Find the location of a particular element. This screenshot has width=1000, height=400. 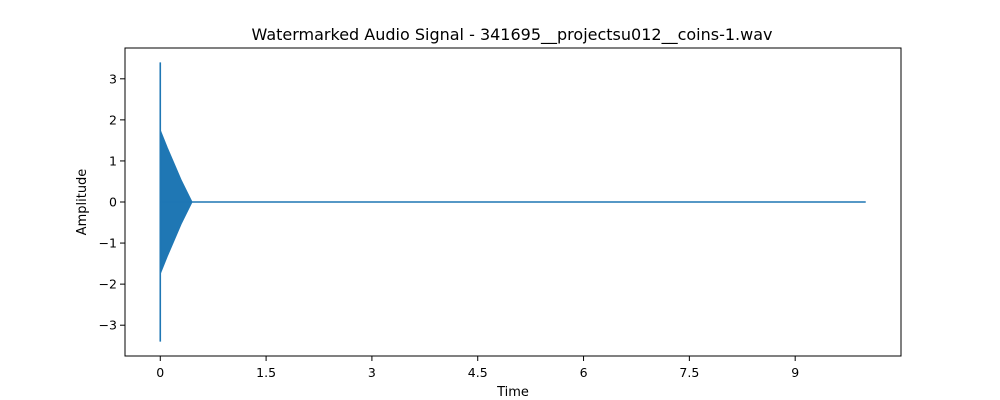

x-axis-label: Time is located at coordinates (512, 392).